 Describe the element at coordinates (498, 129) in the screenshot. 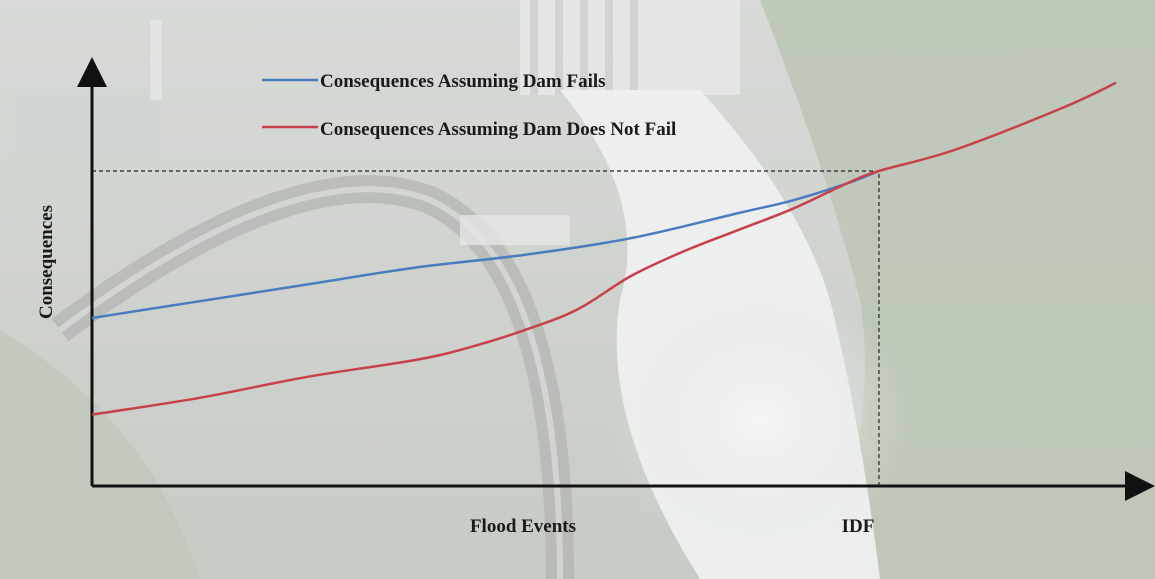

I see `legend-label-dam-not-fail: Consequences Assuming Dam Does Not Fail` at that location.